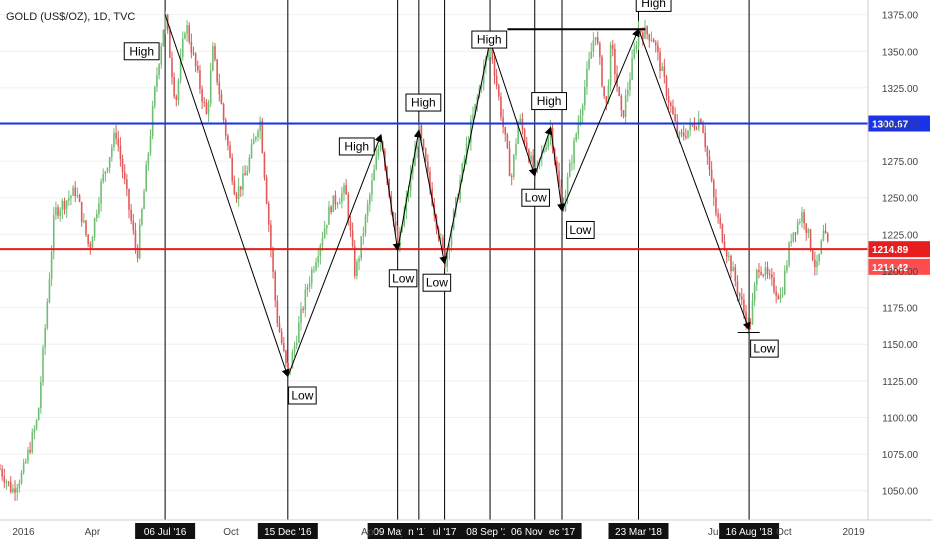 The height and width of the screenshot is (550, 932). I want to click on date-badge-label: ec '17, so click(562, 532).